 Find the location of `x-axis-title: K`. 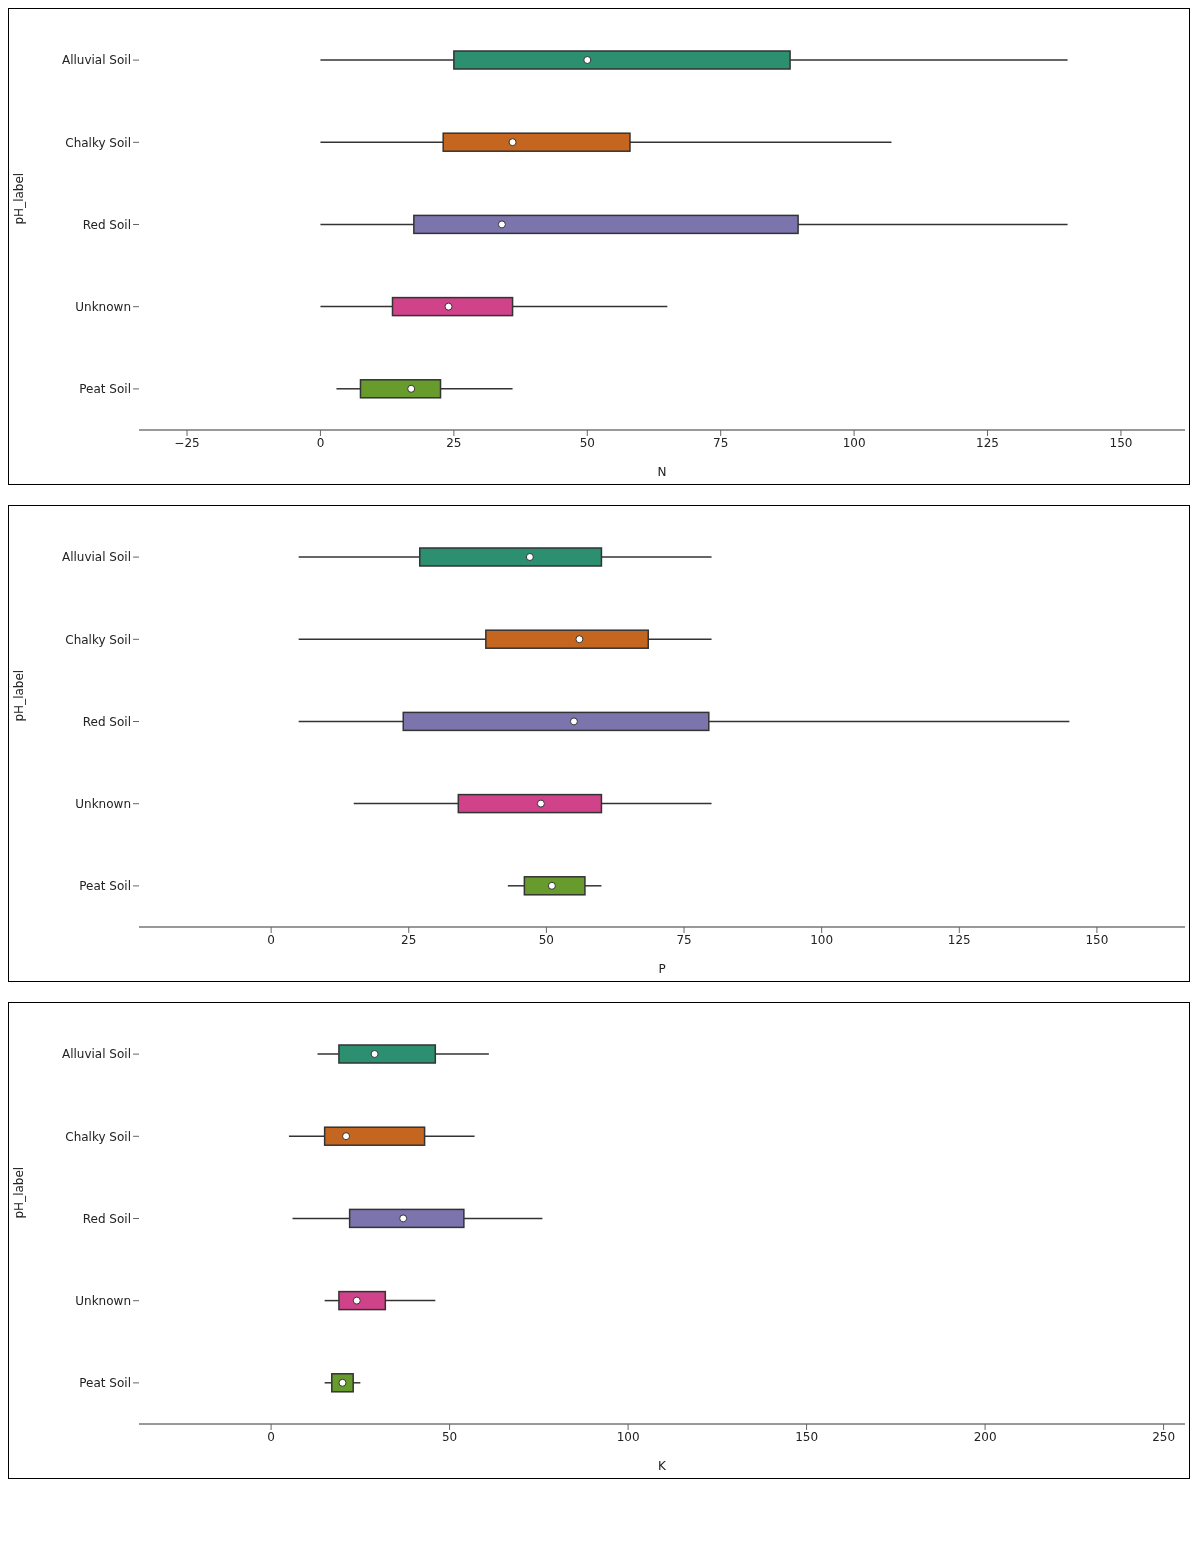

x-axis-title: K is located at coordinates (663, 1466).